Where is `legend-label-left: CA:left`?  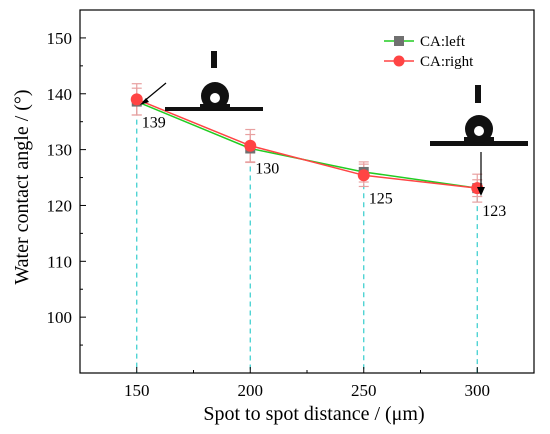 legend-label-left: CA:left is located at coordinates (443, 42).